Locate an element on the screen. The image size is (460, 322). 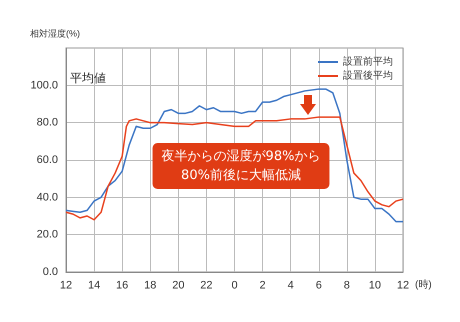
x-tick-label: 10 is located at coordinates (375, 286).